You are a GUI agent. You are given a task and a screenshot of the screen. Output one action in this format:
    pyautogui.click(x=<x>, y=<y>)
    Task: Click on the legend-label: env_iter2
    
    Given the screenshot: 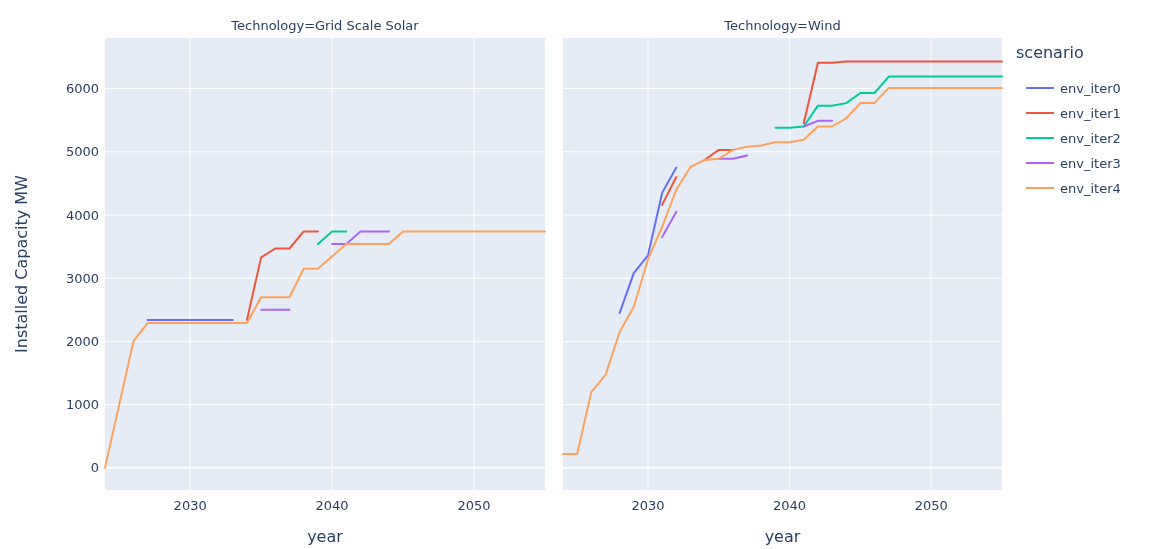 What is the action you would take?
    pyautogui.click(x=1090, y=138)
    